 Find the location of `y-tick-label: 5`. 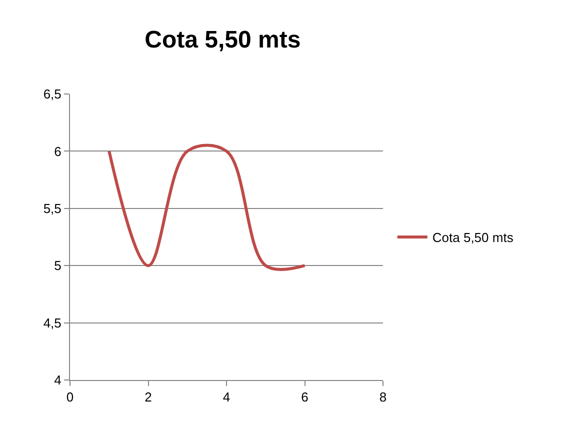

y-tick-label: 5 is located at coordinates (58, 266).